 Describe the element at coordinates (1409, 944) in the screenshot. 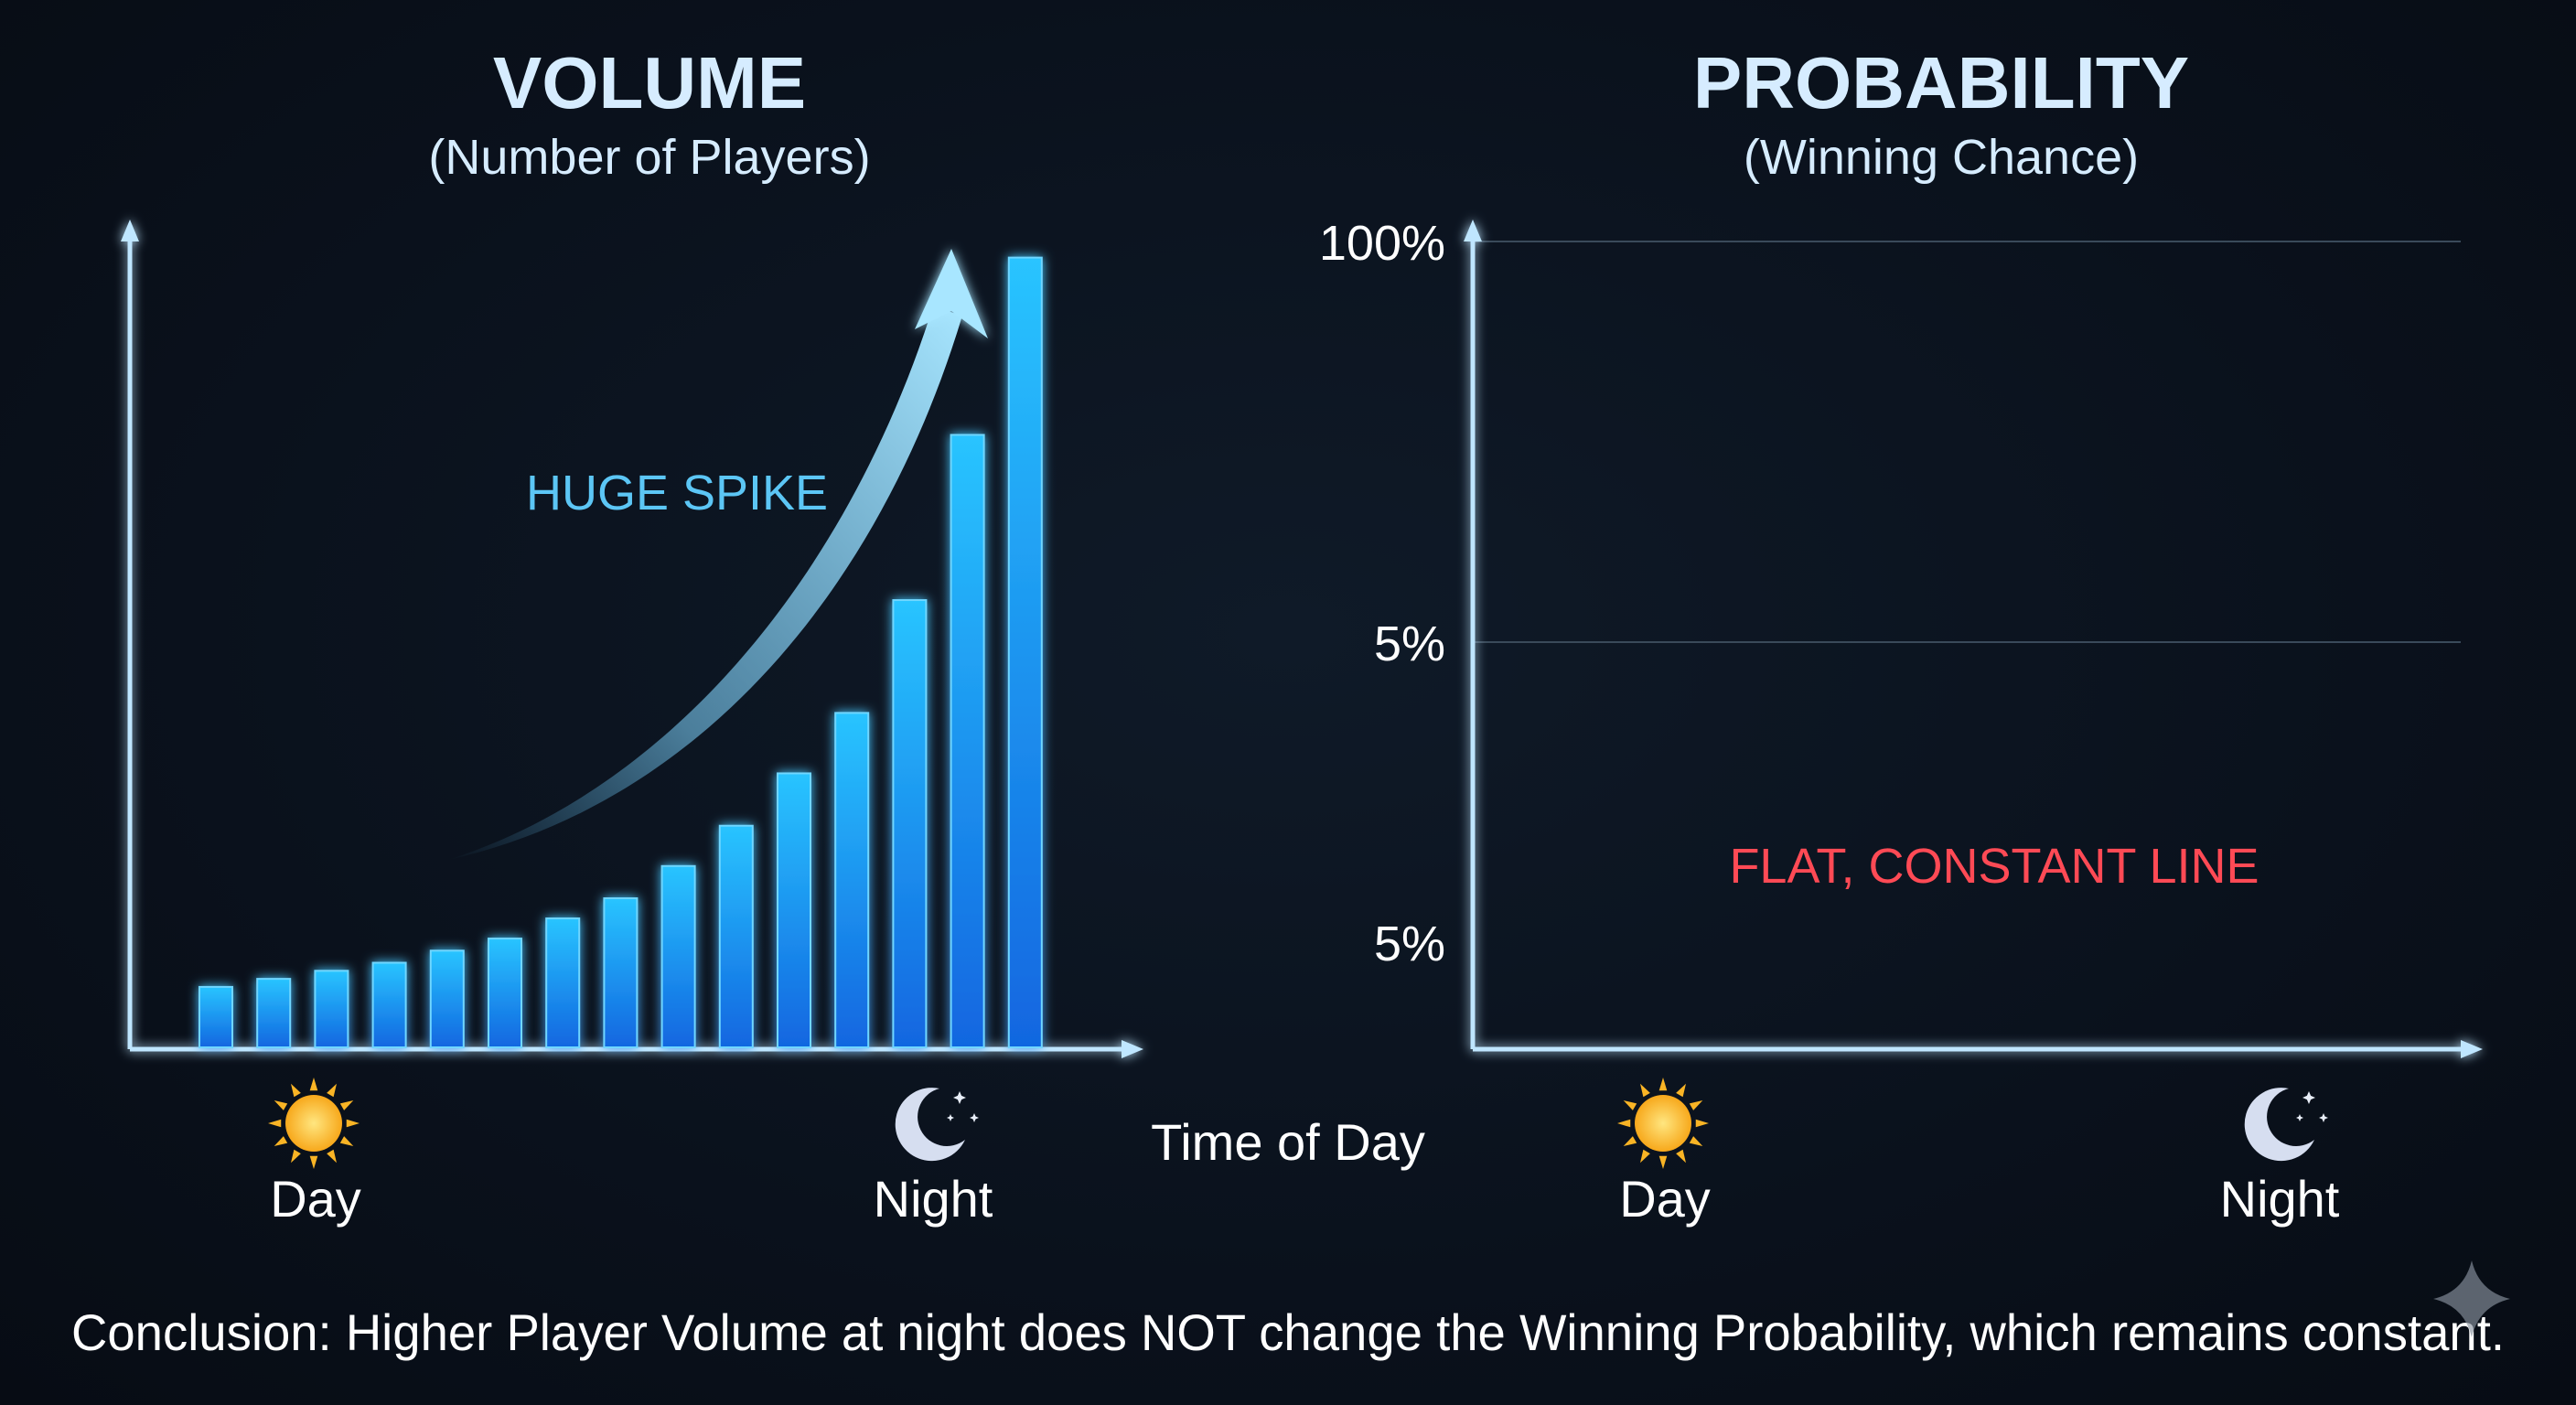

I see `y-tick-label-bottom: 5%` at that location.